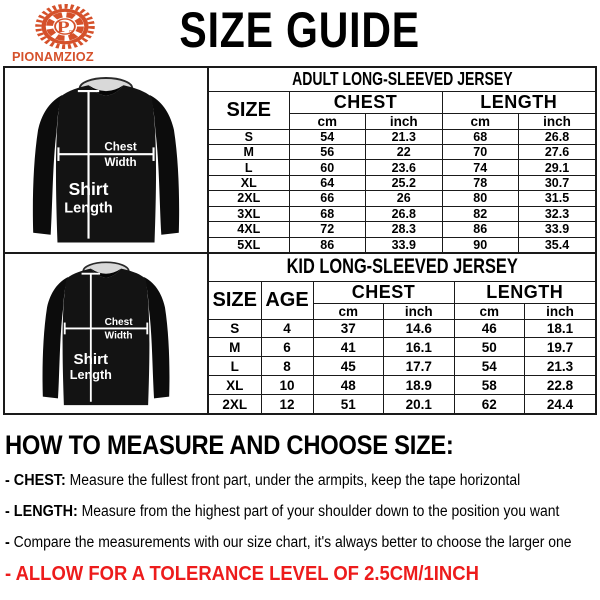  What do you see at coordinates (327, 244) in the screenshot?
I see `cell-chest-cm: 86` at bounding box center [327, 244].